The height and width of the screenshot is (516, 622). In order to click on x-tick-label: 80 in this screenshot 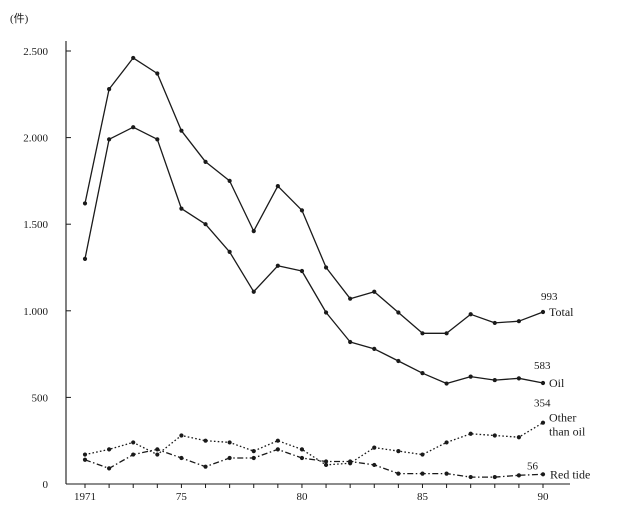, I will do `click(302, 497)`.